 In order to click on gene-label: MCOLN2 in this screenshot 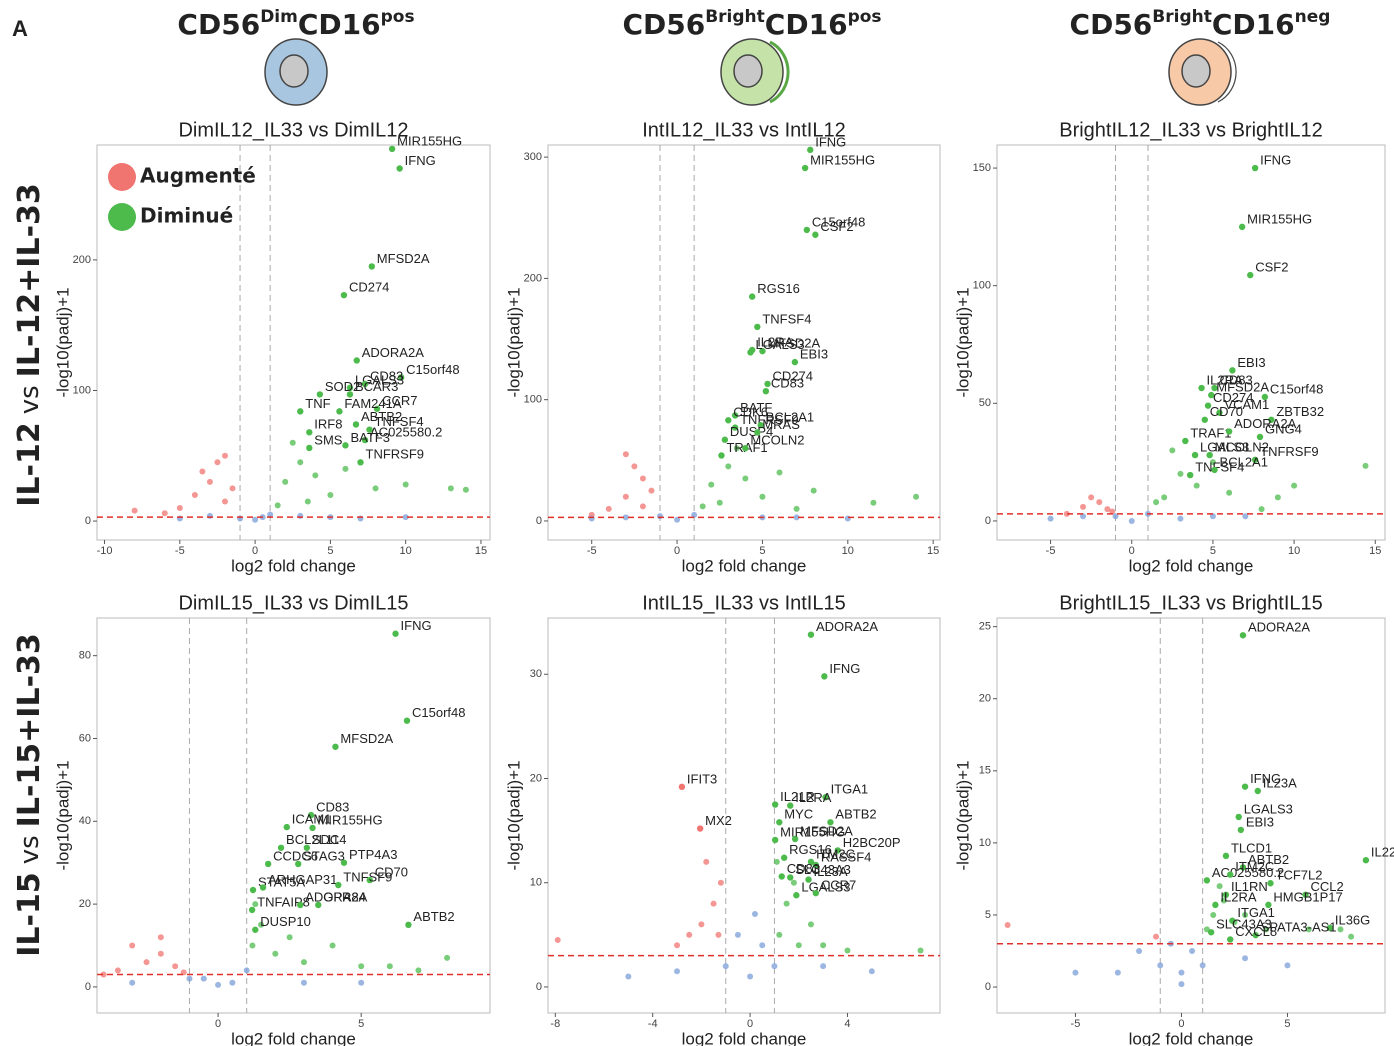, I will do `click(777, 440)`.